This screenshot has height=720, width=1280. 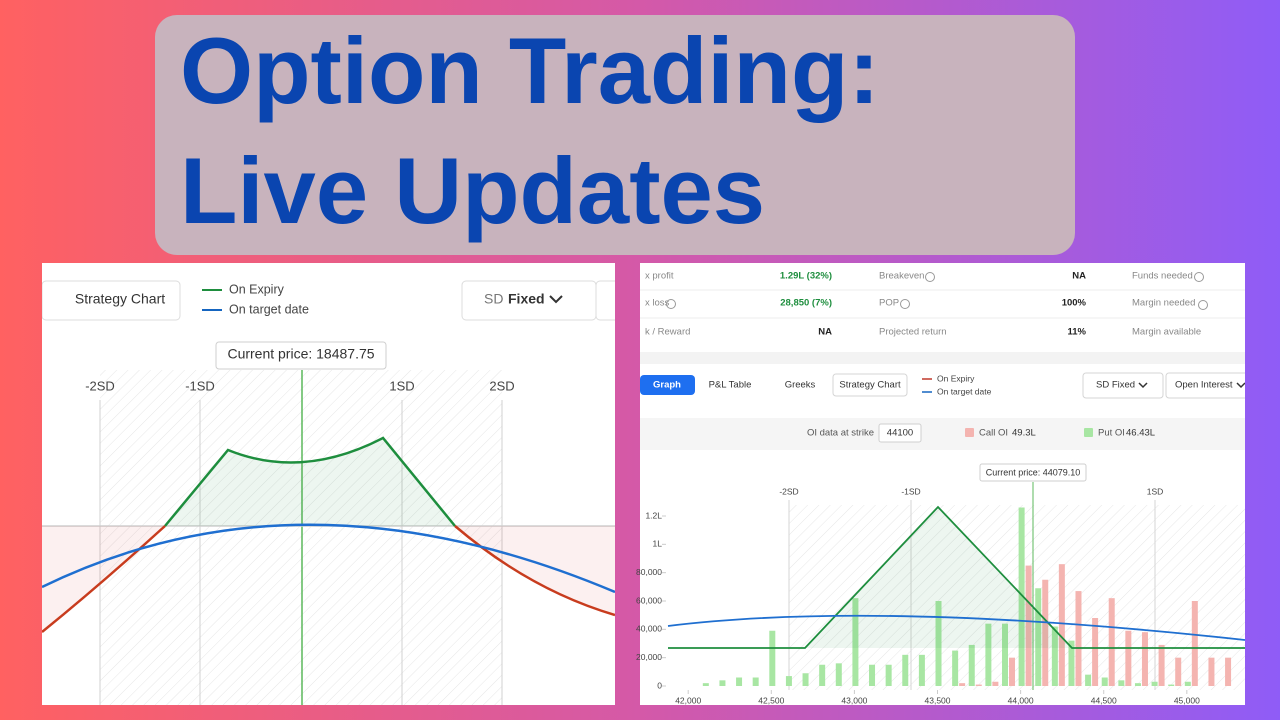 What do you see at coordinates (649, 629) in the screenshot?
I see `y-tick-label: 40,000` at bounding box center [649, 629].